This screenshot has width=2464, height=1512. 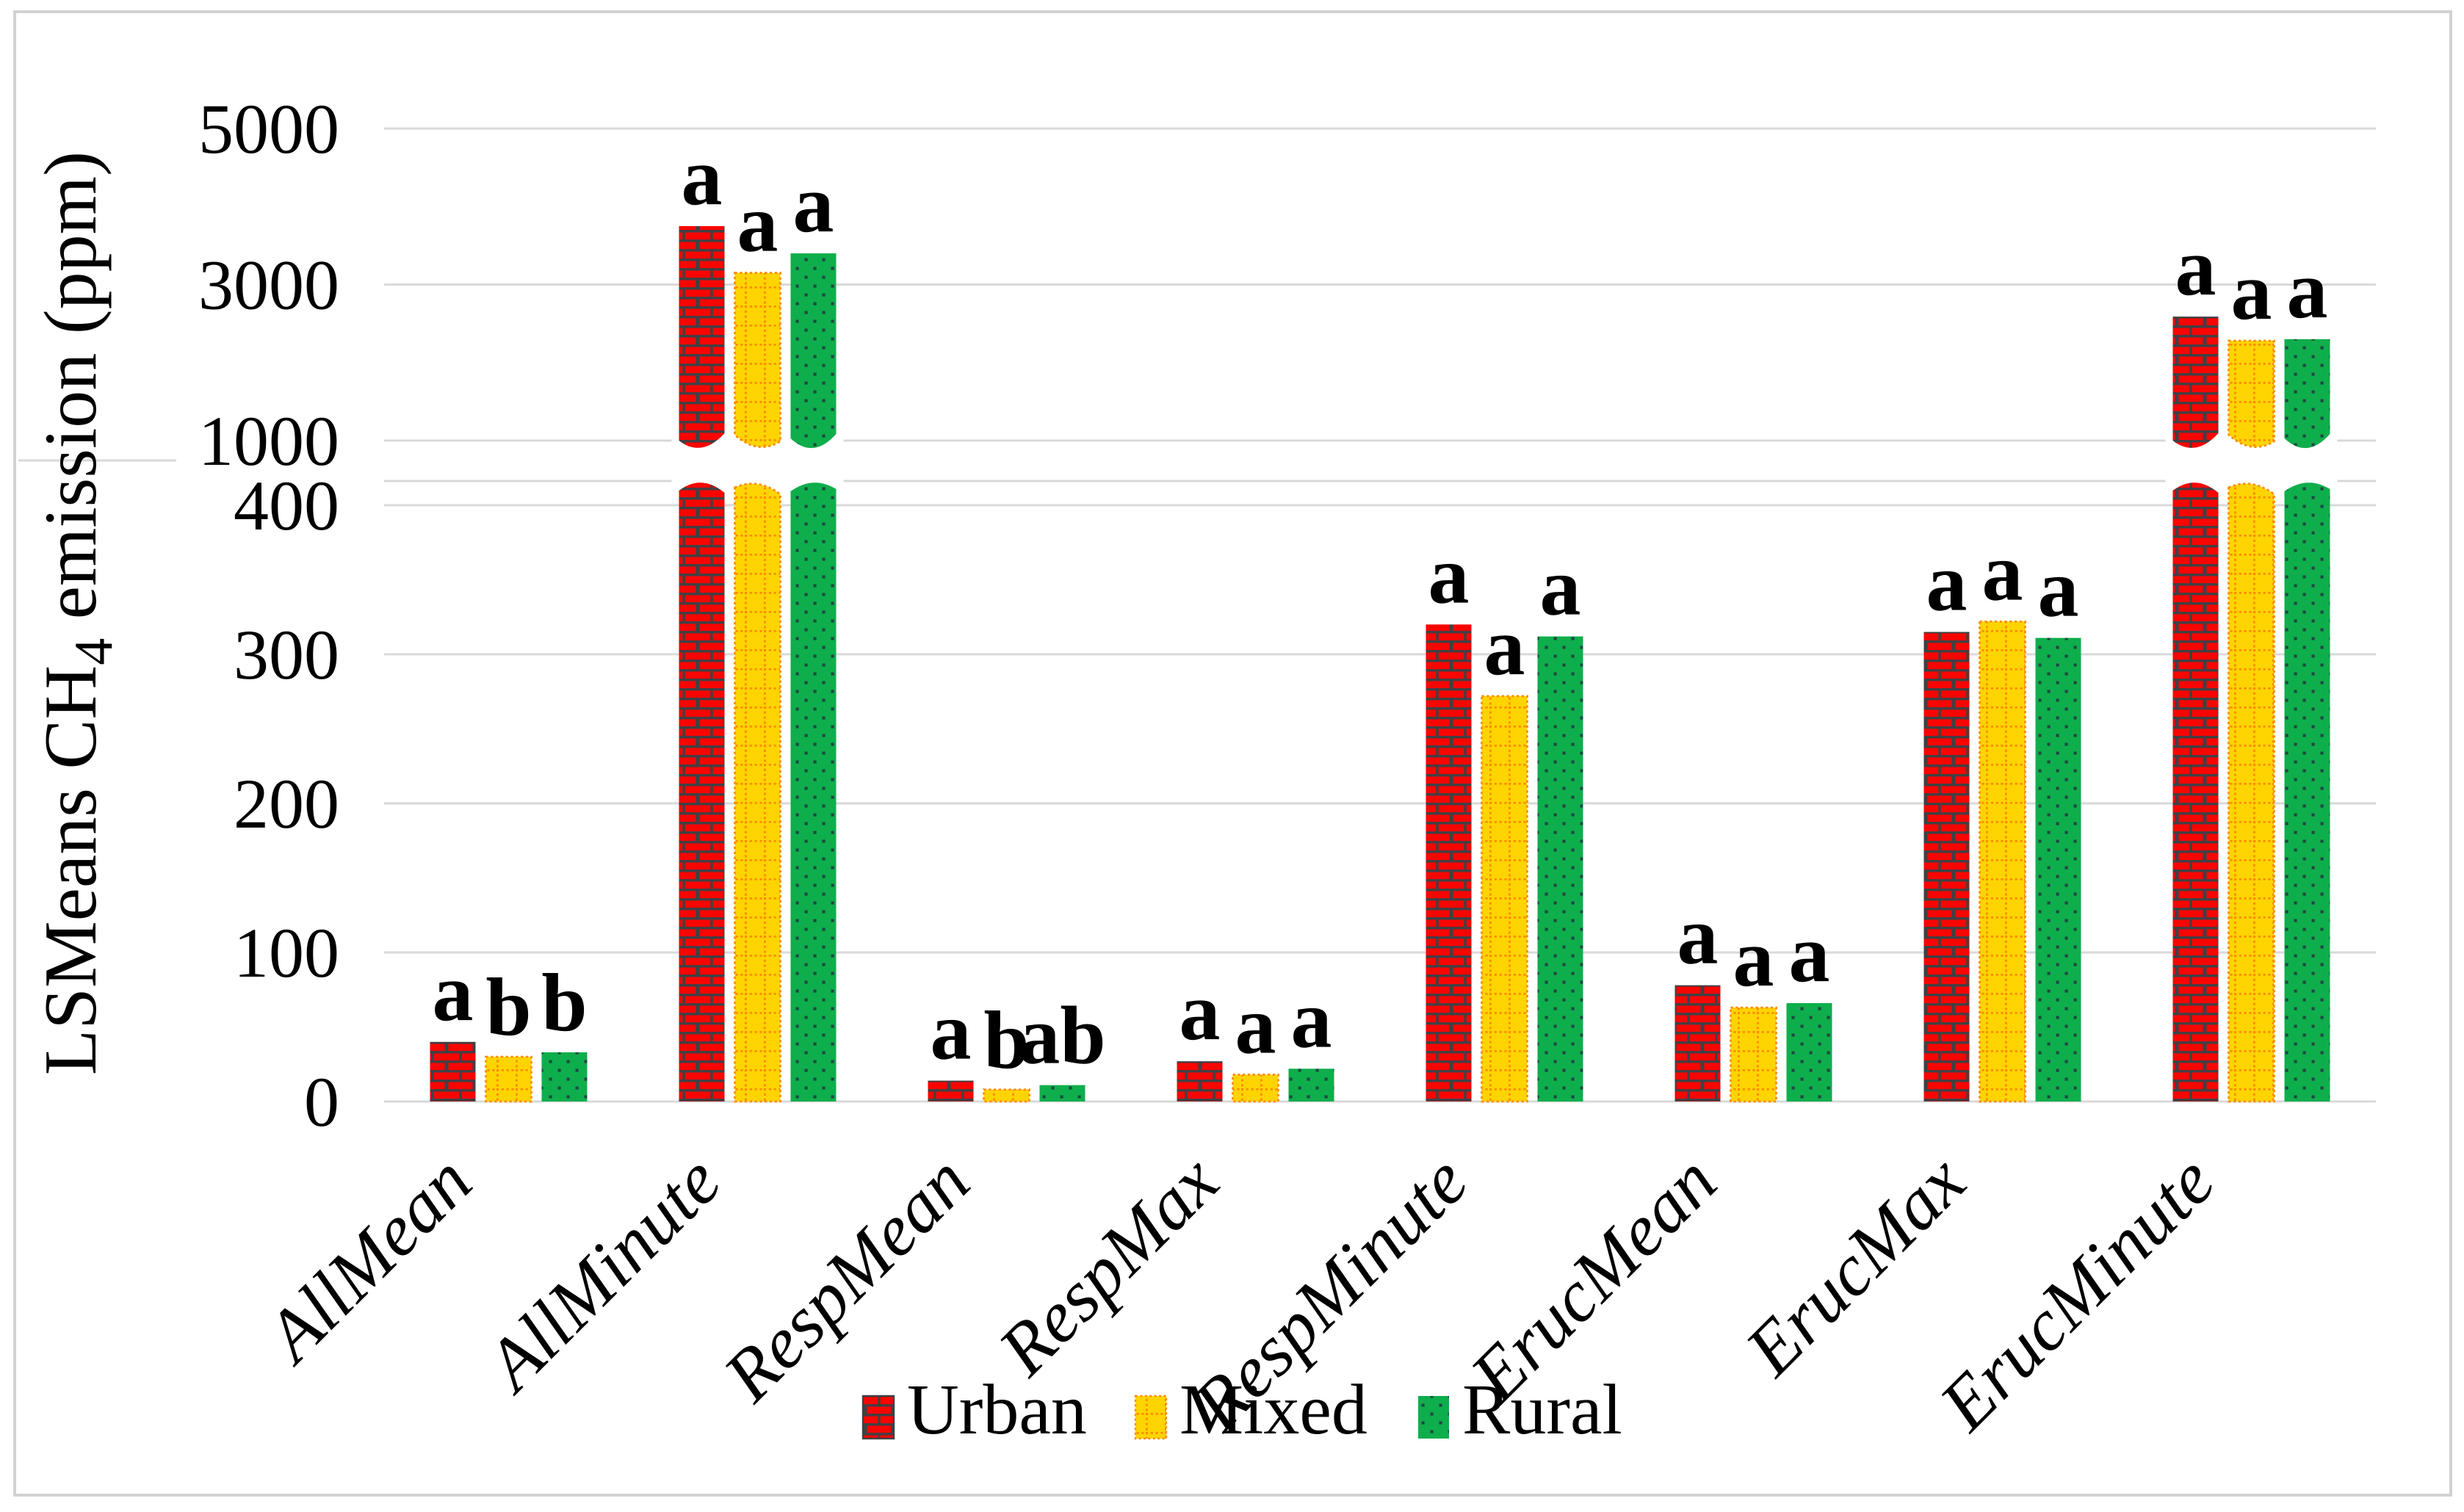 What do you see at coordinates (2195, 792) in the screenshot?
I see `bar-urban-erucminute-lower` at bounding box center [2195, 792].